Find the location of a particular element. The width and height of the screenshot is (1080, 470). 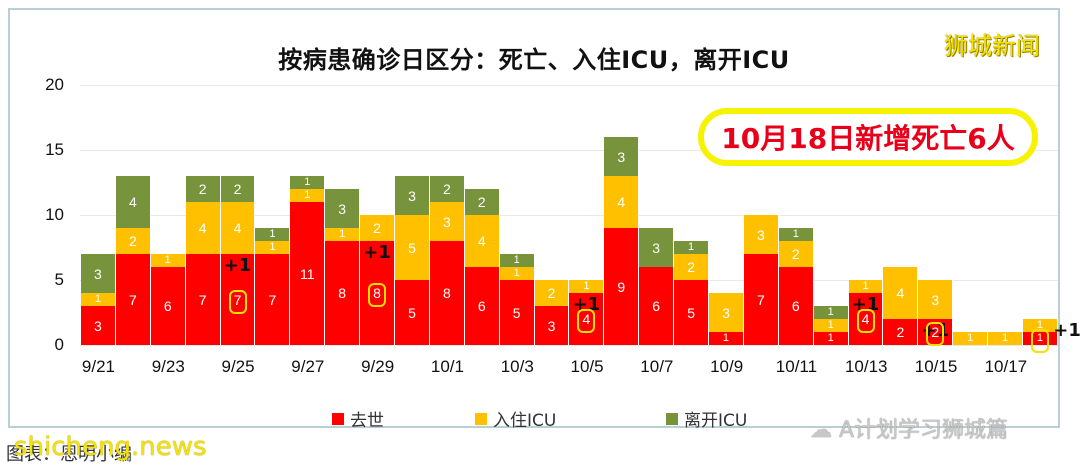

legend: 去世 入住ICU 离开ICU is located at coordinates (534, 418).